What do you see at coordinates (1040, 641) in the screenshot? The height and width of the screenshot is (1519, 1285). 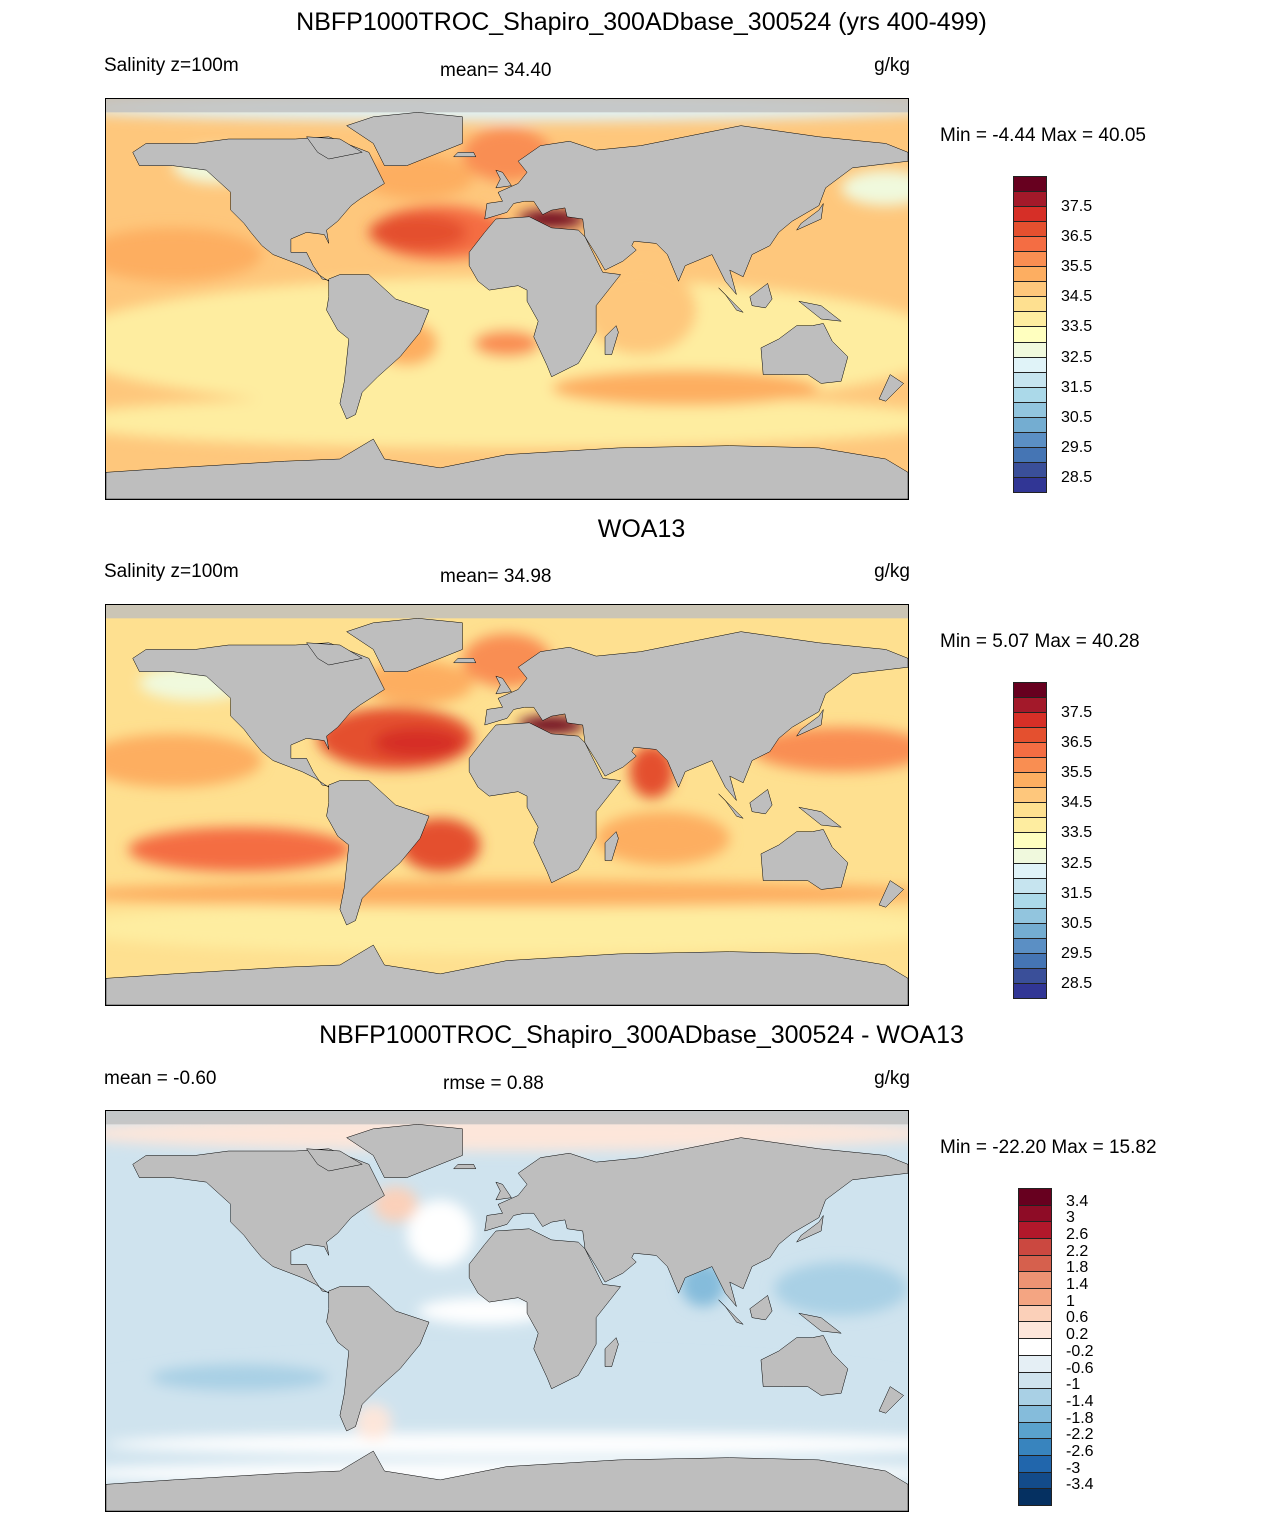 I see `min-max-label: Min = 5.07 Max = 40.28` at bounding box center [1040, 641].